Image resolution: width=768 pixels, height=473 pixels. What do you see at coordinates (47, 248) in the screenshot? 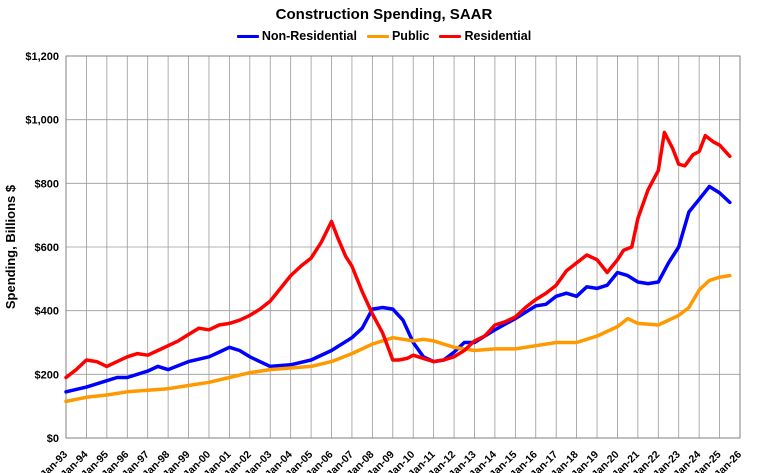
I see `y-tick-label: $600` at bounding box center [47, 248].